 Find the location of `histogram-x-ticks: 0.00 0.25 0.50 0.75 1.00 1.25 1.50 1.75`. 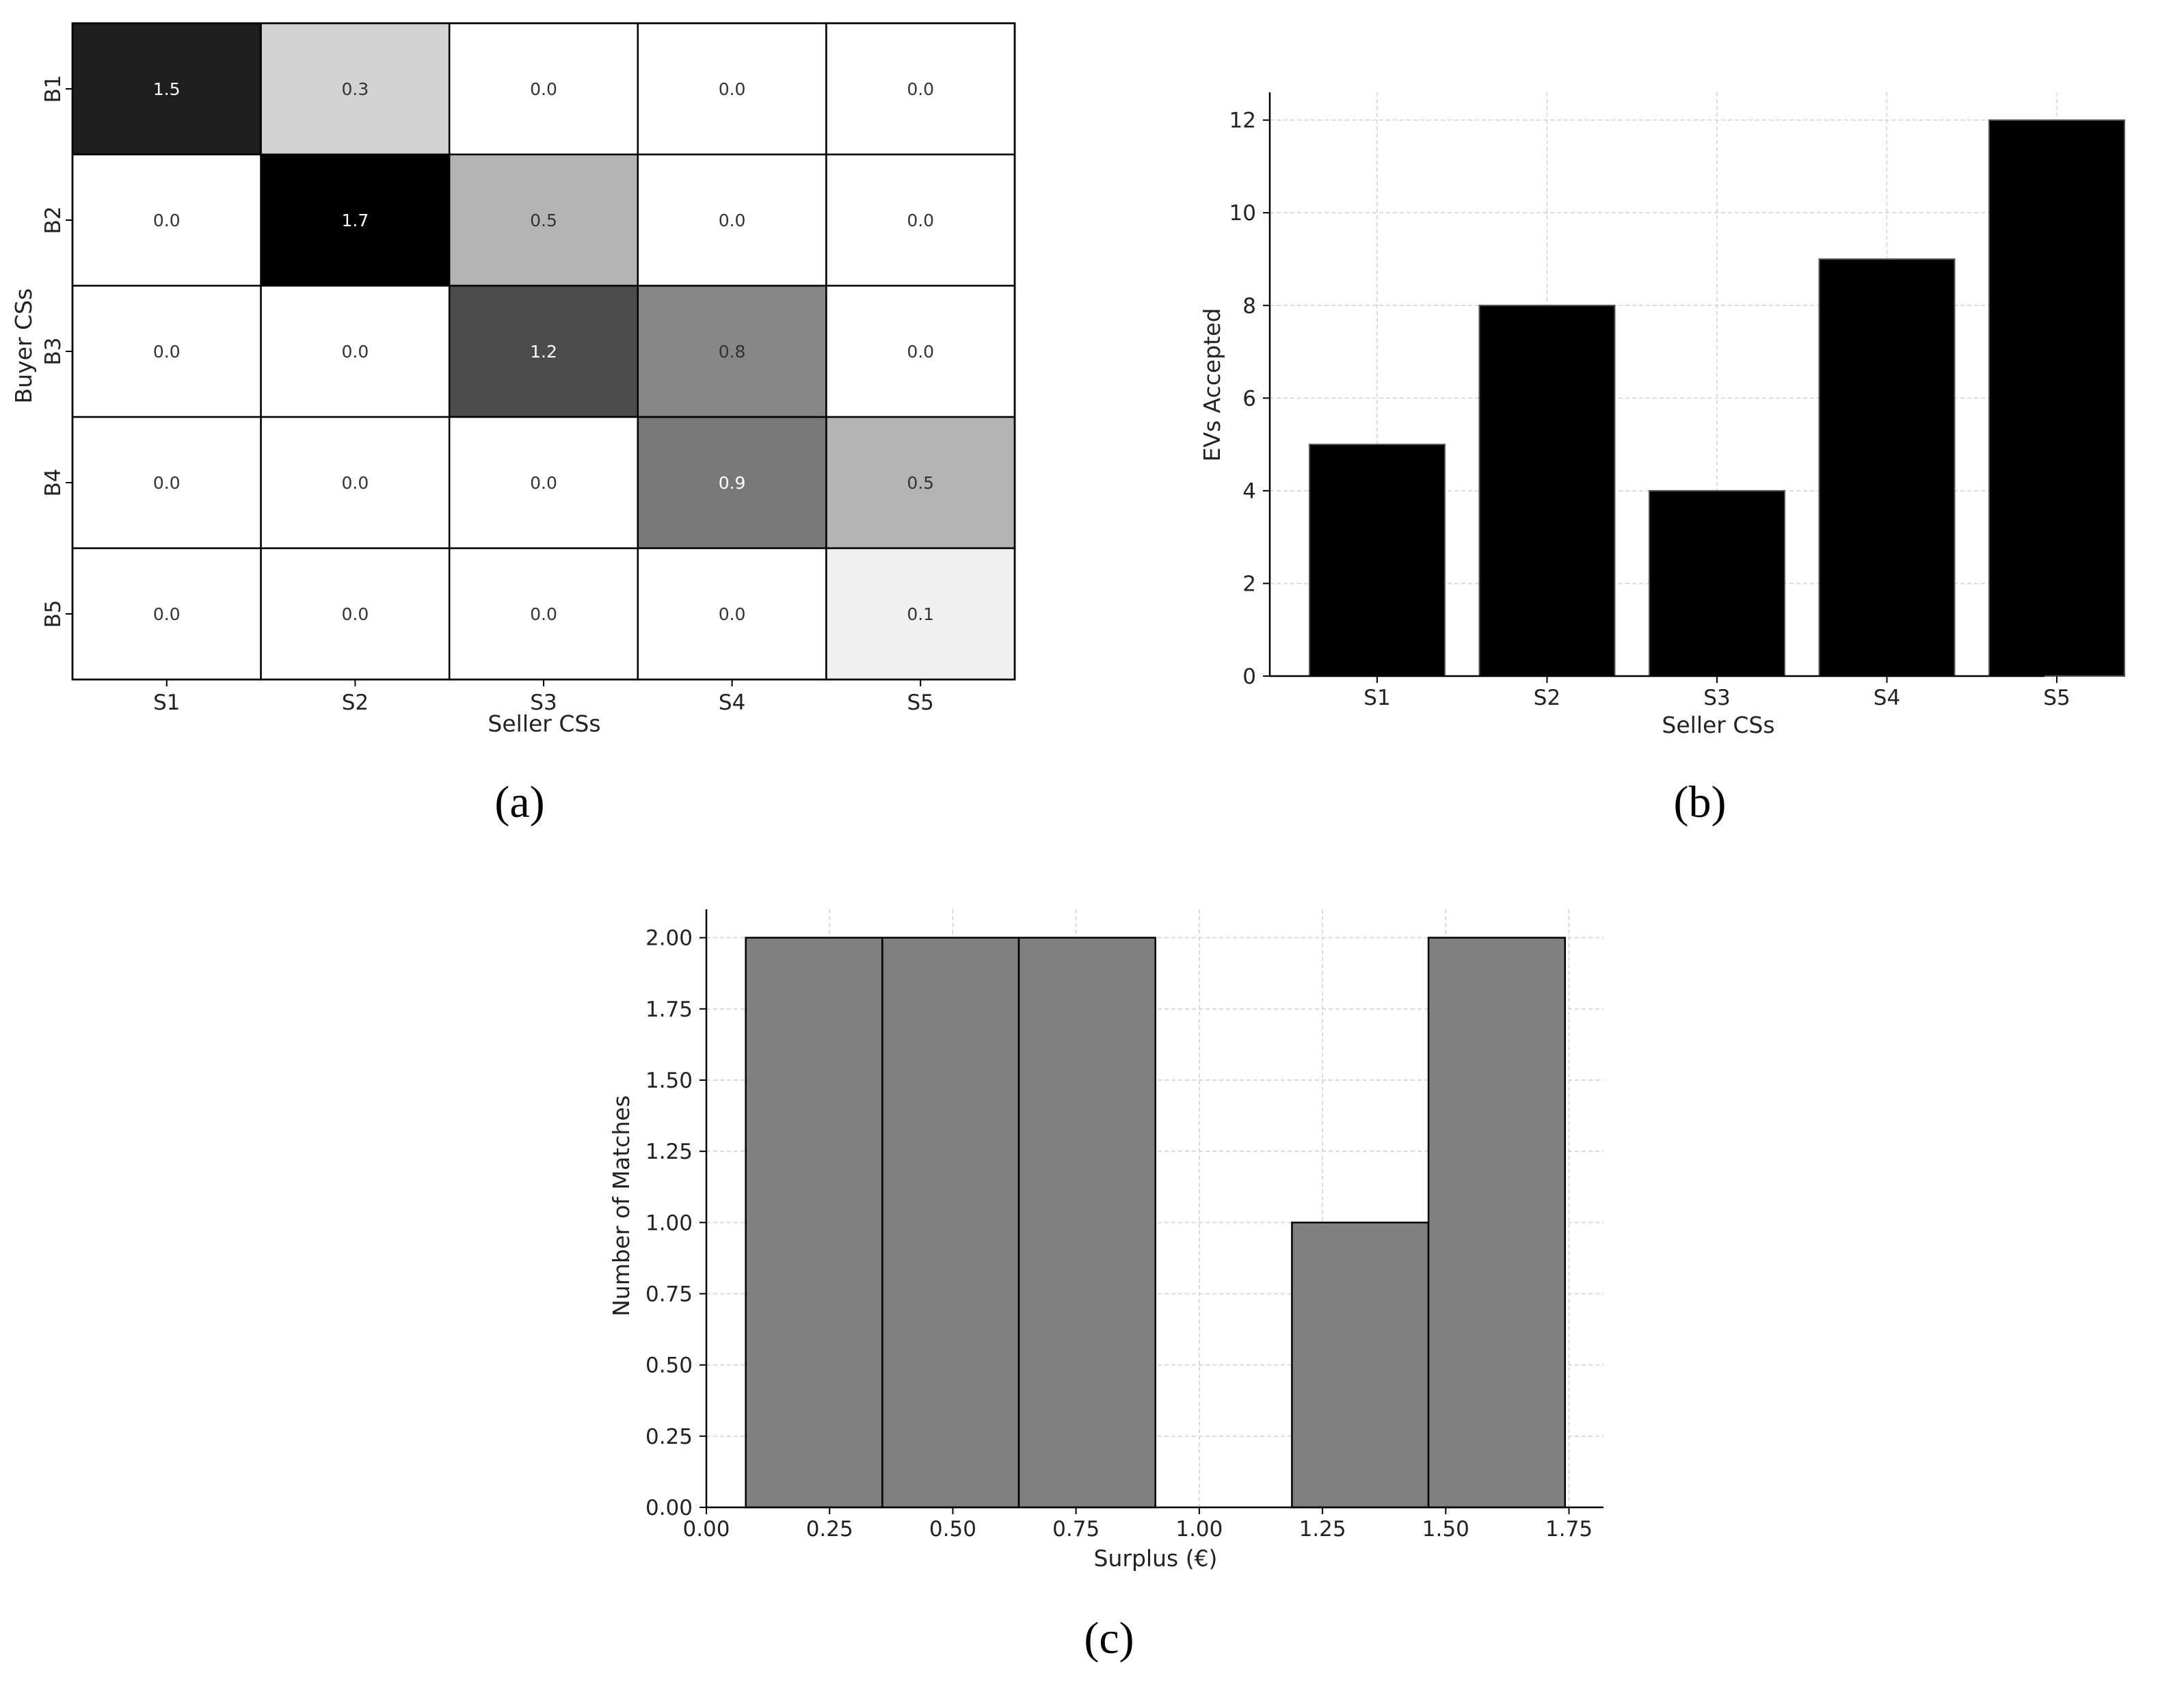

histogram-x-ticks: 0.00 0.25 0.50 0.75 1.00 1.25 1.50 1.75 is located at coordinates (1137, 1525).